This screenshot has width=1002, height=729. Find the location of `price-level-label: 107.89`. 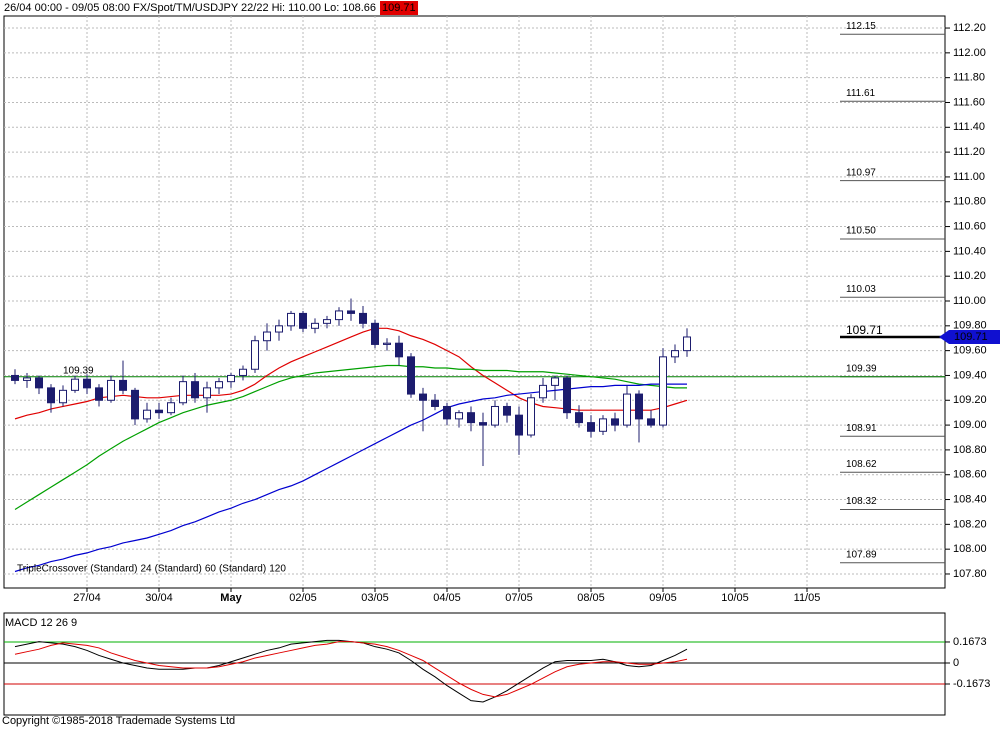

price-level-label: 107.89 is located at coordinates (861, 554).